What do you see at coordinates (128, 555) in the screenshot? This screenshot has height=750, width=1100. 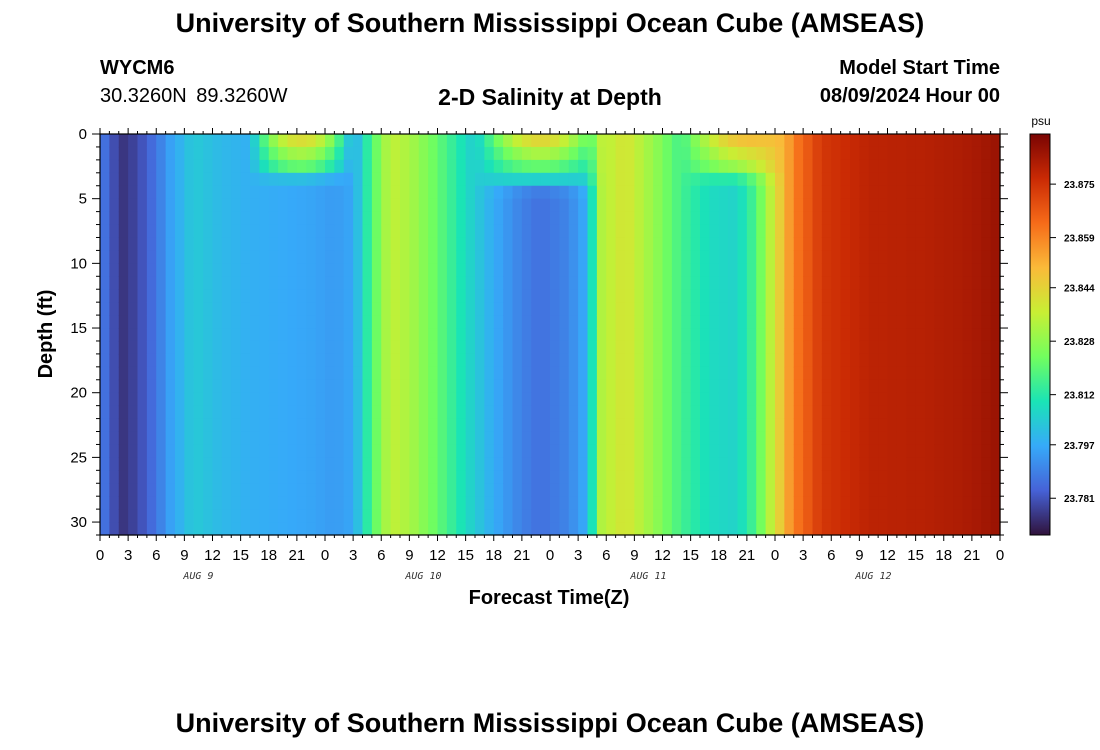 I see `x-tick-label: 3` at bounding box center [128, 555].